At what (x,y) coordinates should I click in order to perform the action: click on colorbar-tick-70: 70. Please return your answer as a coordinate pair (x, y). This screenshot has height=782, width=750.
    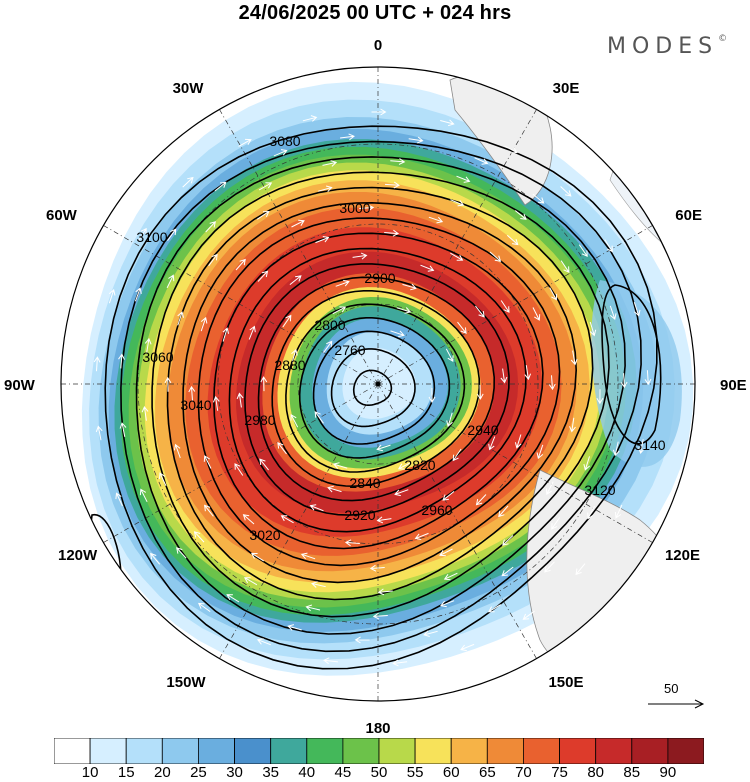
    Looking at the image, I should click on (523, 772).